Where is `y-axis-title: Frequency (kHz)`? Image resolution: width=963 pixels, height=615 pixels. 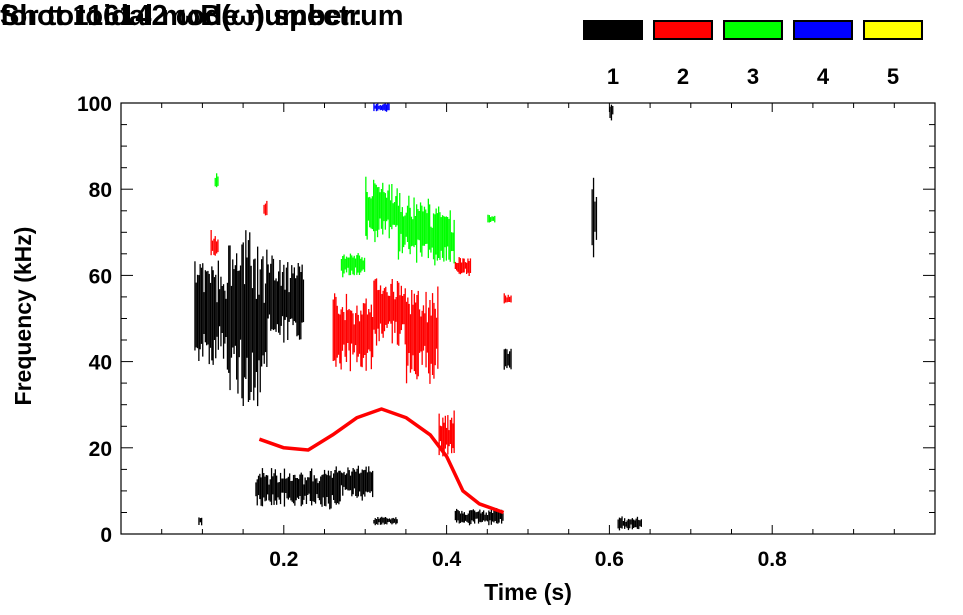
y-axis-title: Frequency (kHz) is located at coordinates (23, 316).